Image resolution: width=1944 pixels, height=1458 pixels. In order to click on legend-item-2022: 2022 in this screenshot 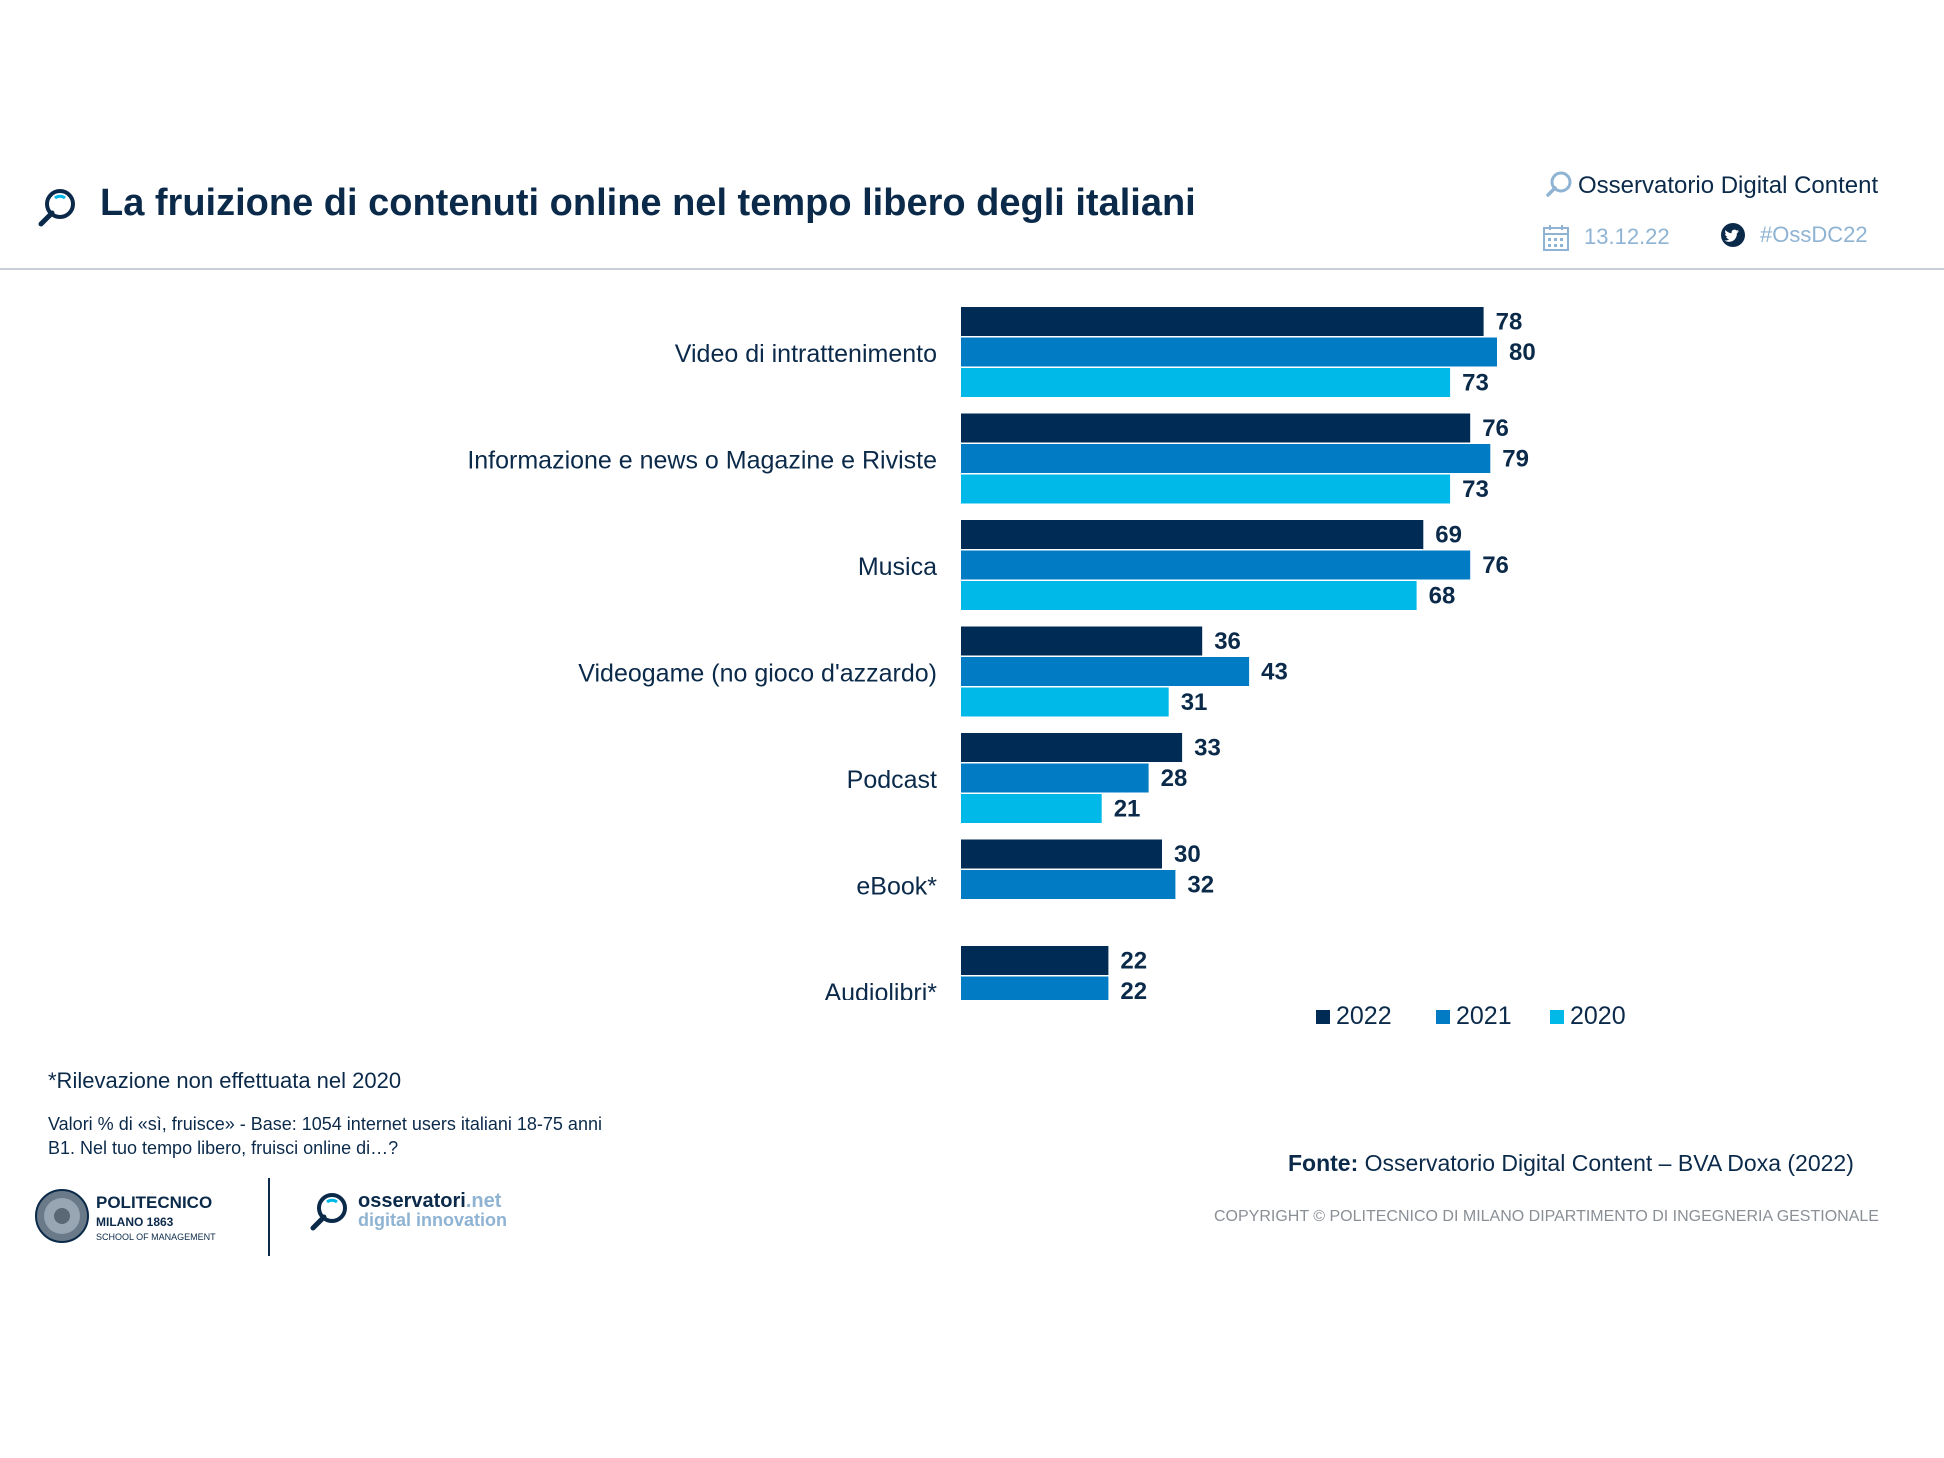, I will do `click(1354, 1016)`.